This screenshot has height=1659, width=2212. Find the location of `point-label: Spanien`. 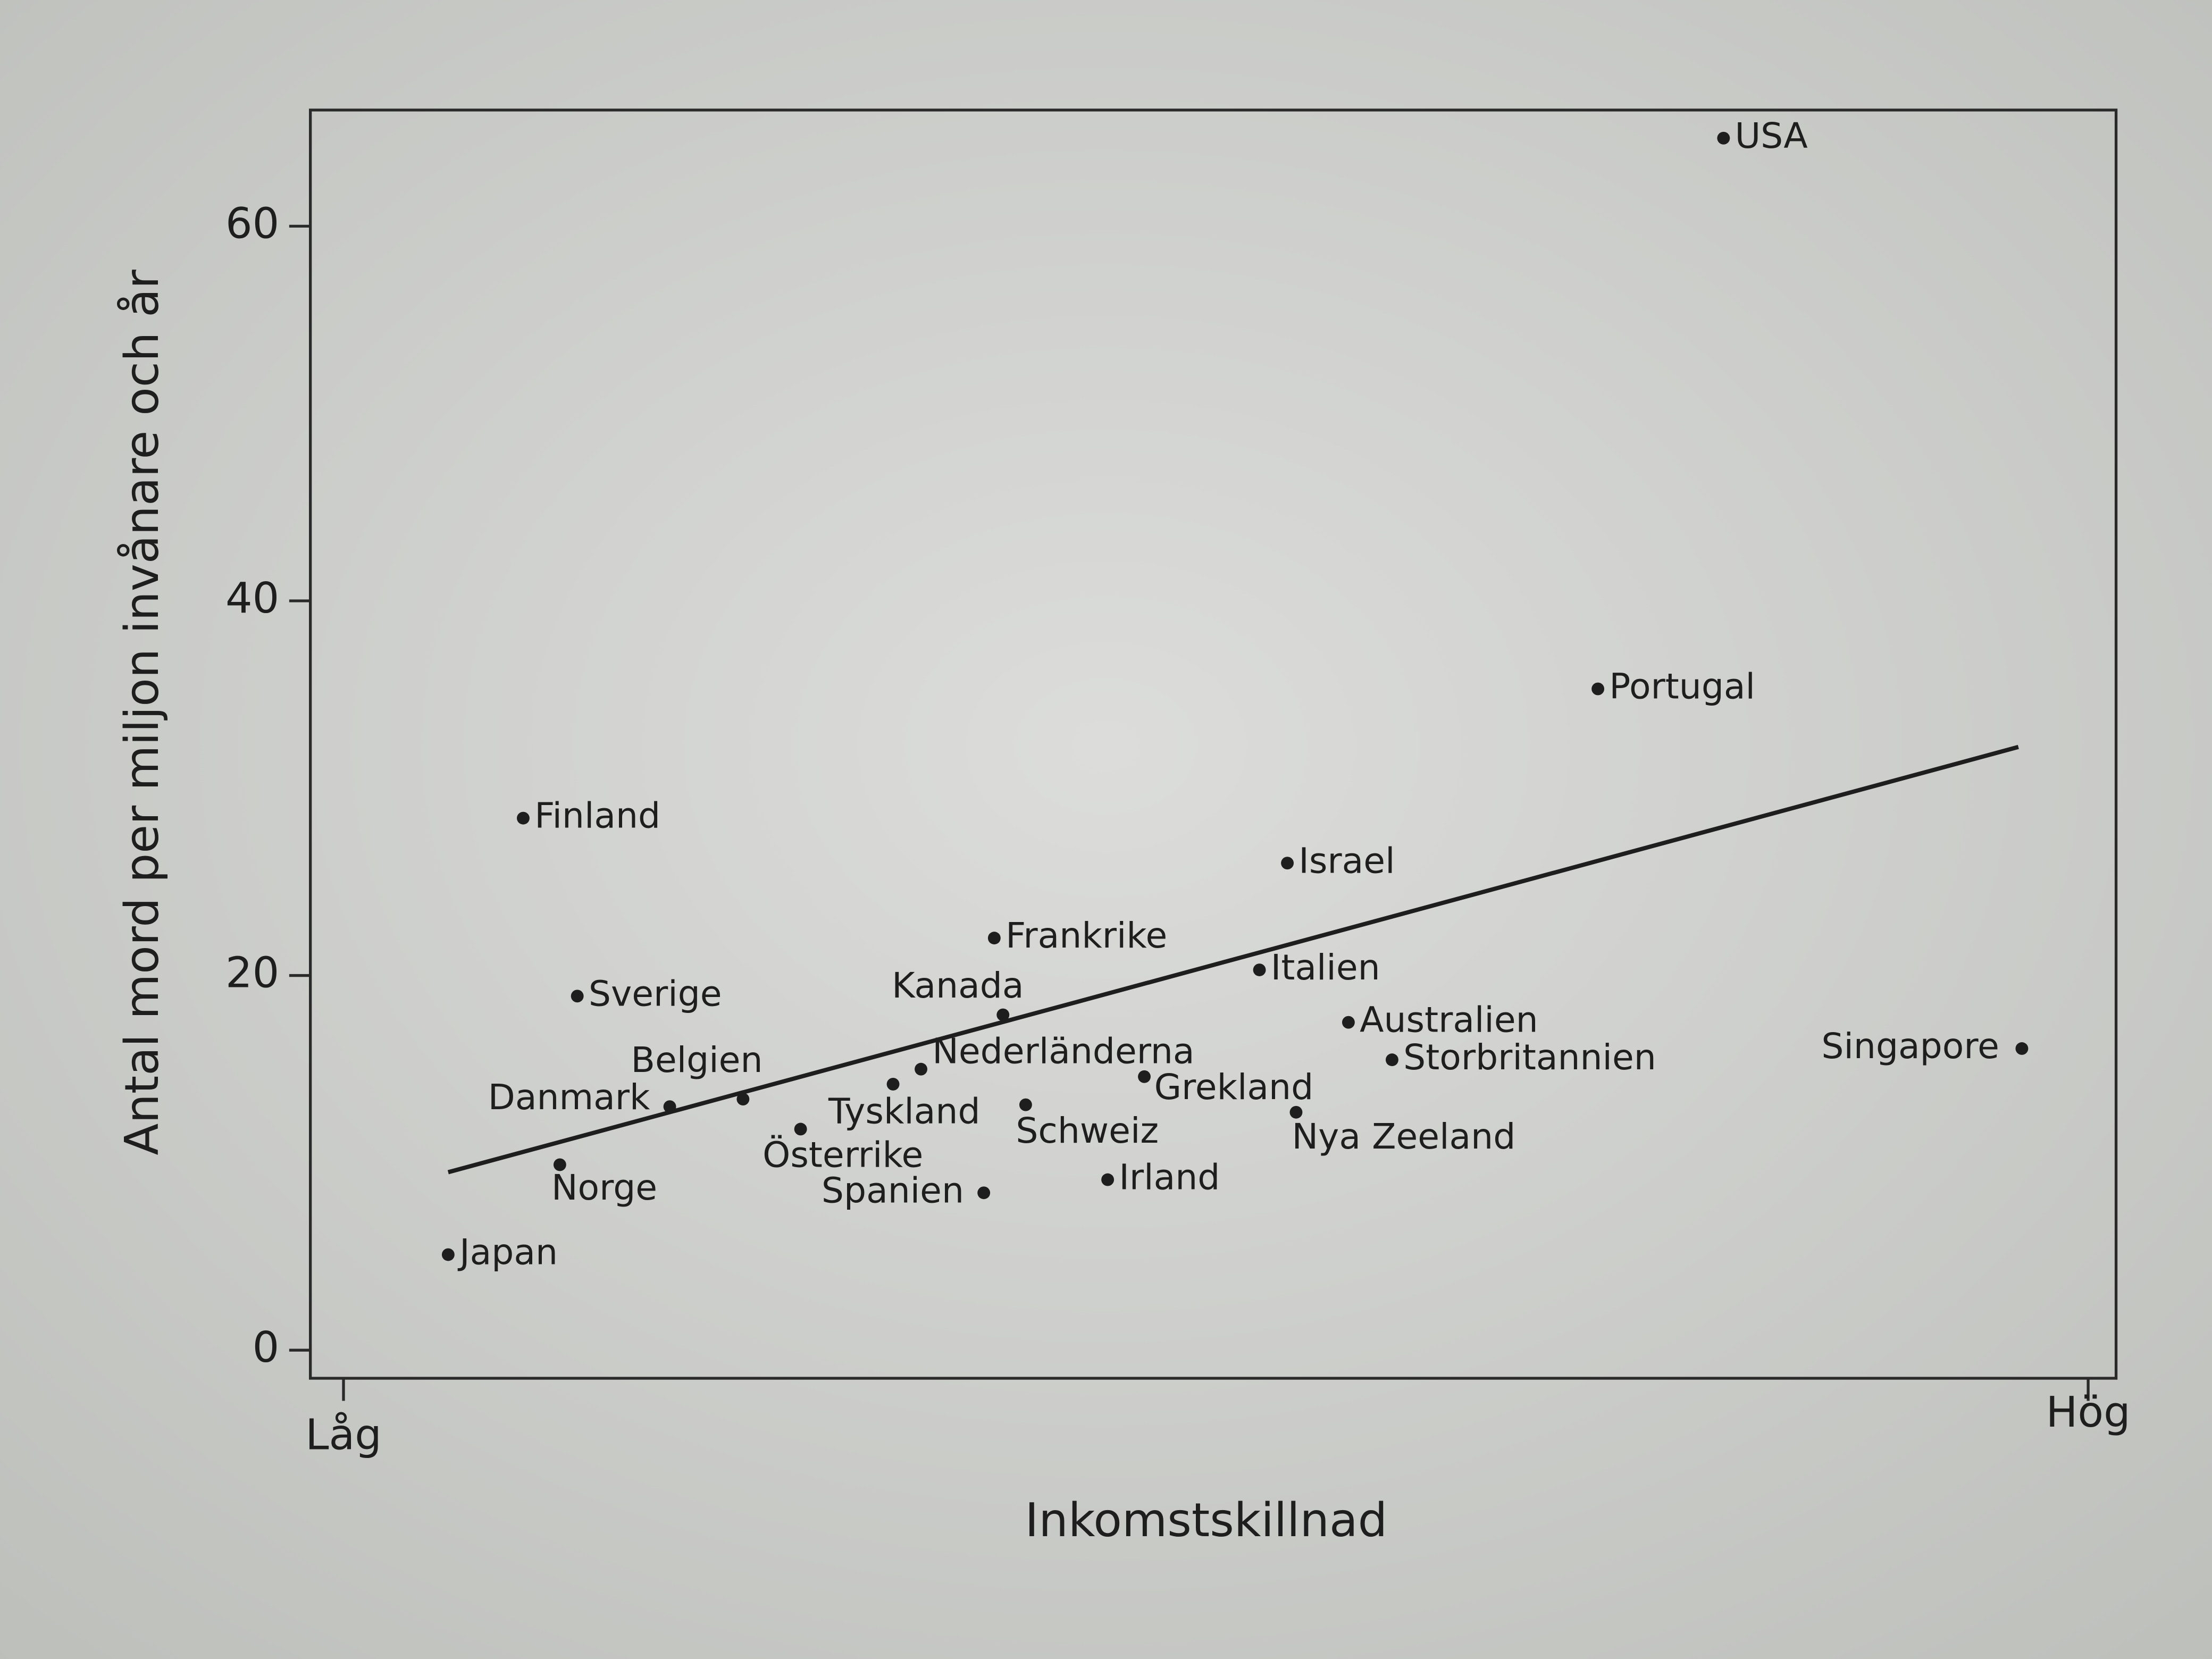

point-label: Spanien is located at coordinates (893, 1190).